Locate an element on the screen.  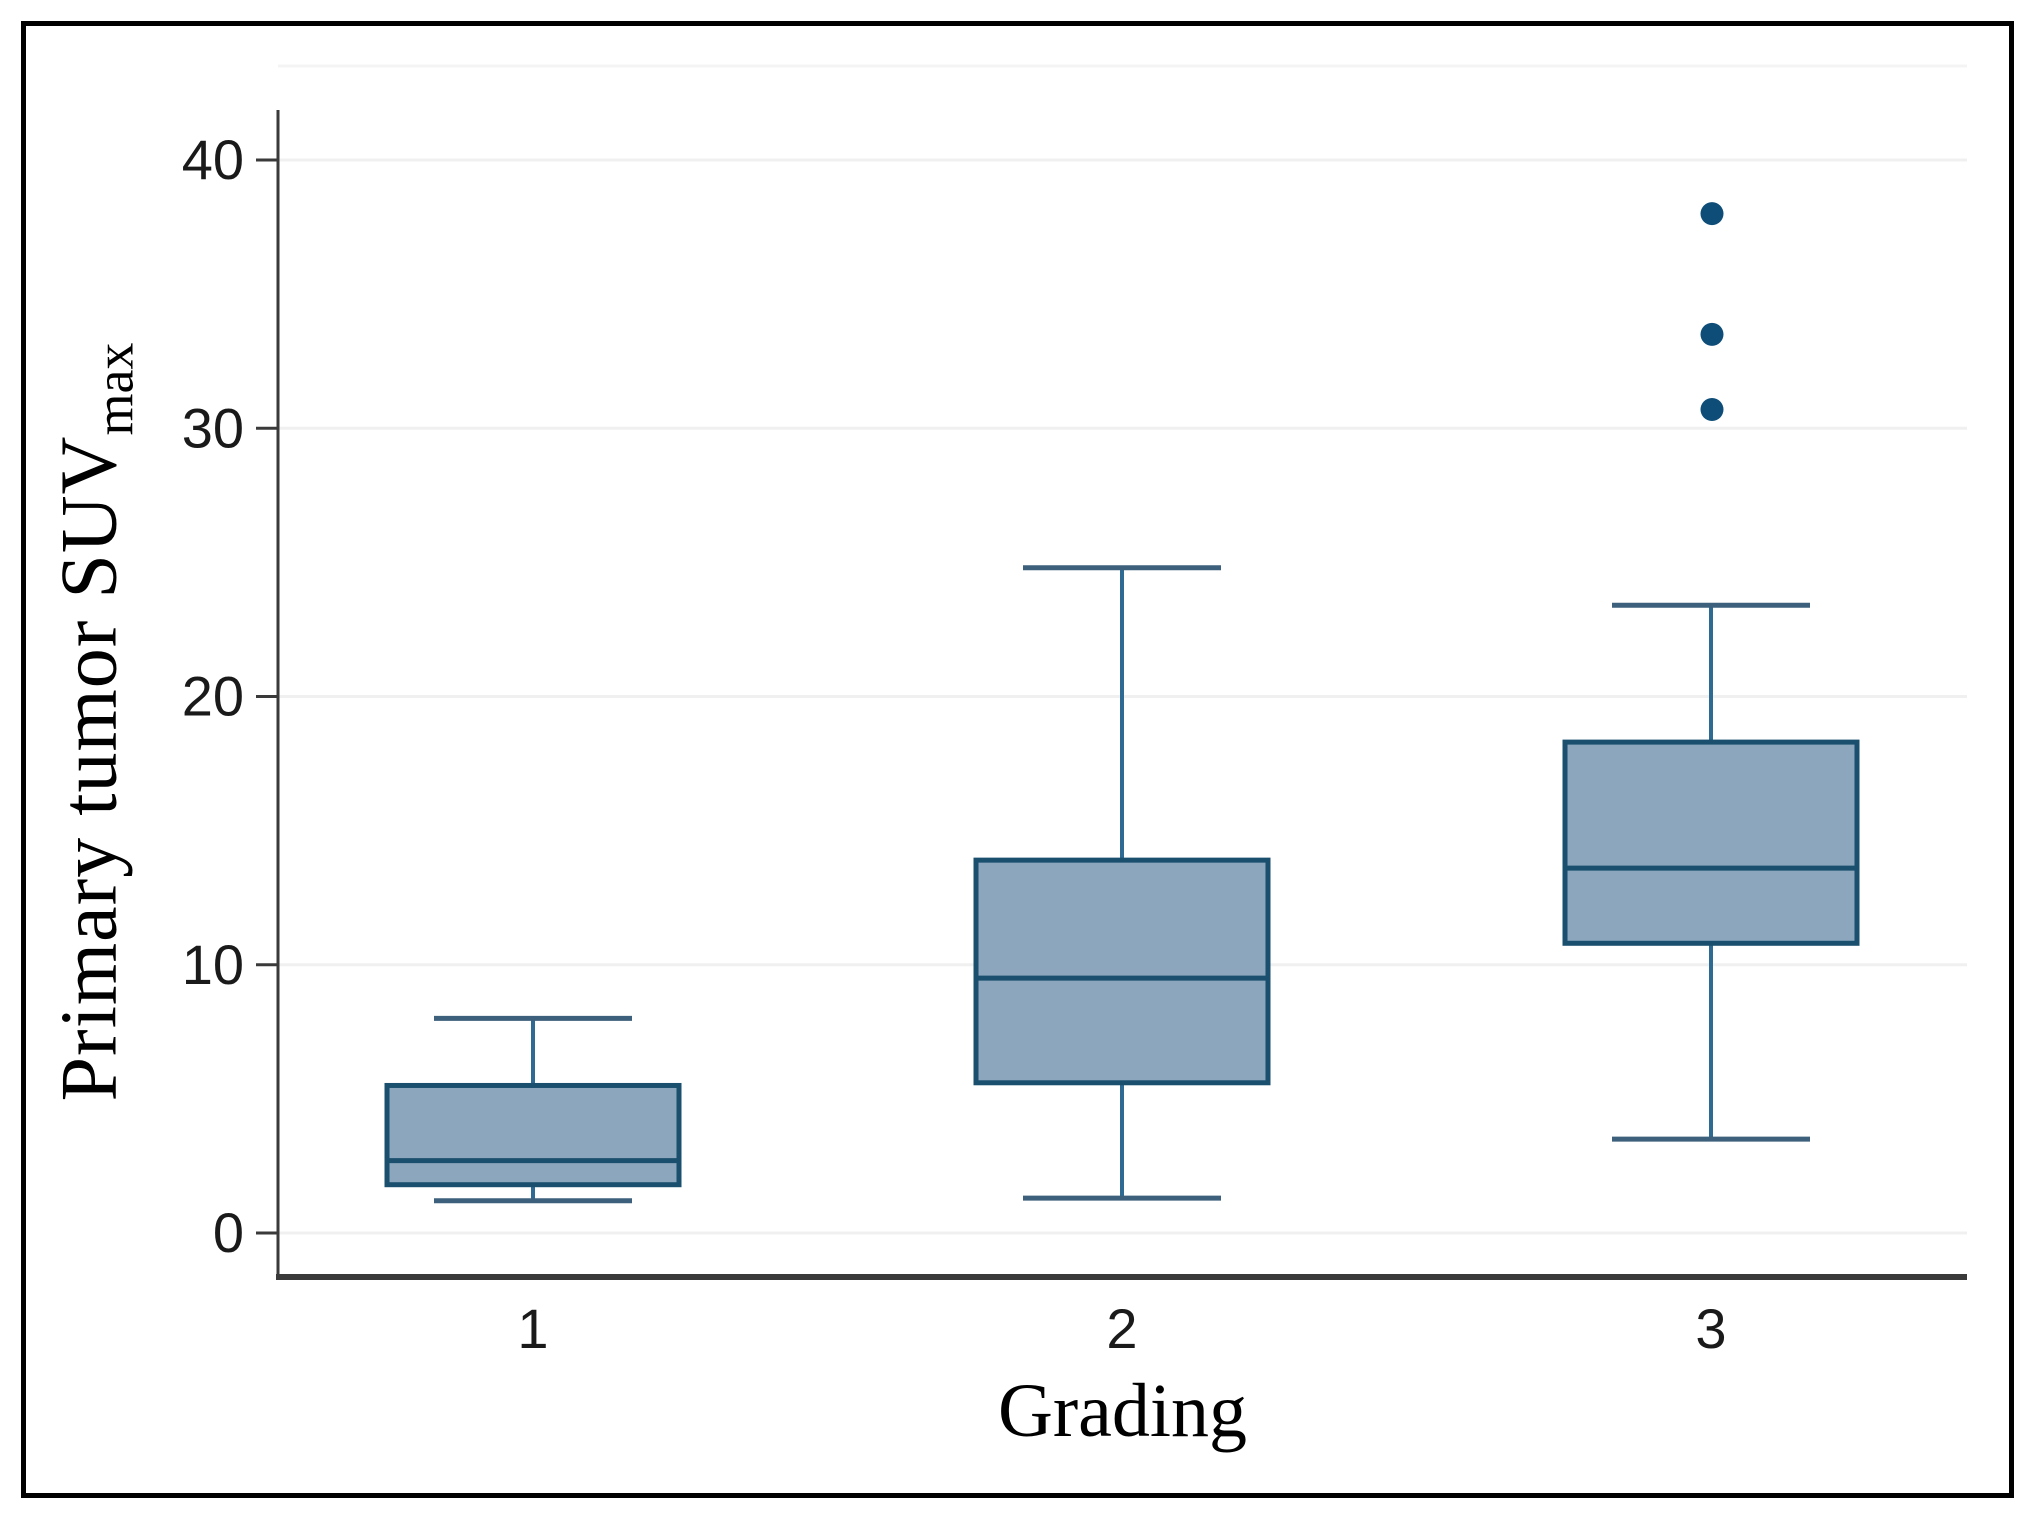
x-category-label-2: 2 is located at coordinates (1121, 1328).